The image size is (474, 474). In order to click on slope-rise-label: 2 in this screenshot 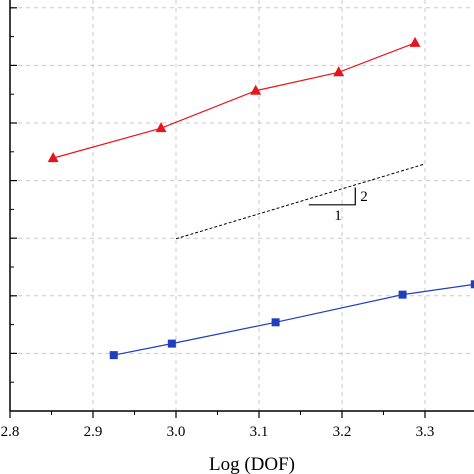, I will do `click(364, 197)`.